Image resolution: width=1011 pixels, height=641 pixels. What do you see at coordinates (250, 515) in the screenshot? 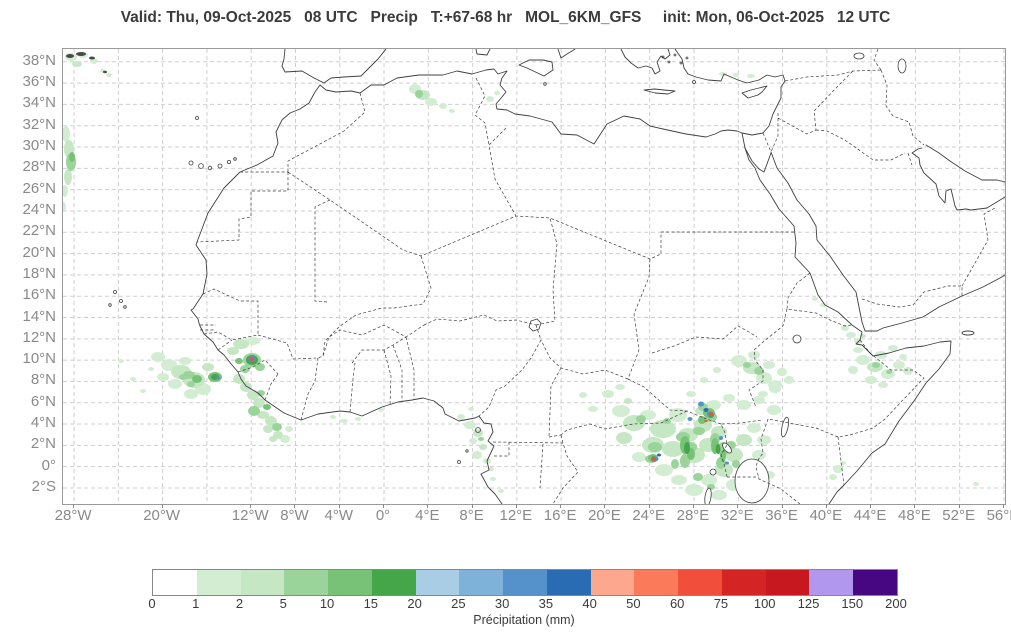
I see `lon-label: 12°W` at bounding box center [250, 515].